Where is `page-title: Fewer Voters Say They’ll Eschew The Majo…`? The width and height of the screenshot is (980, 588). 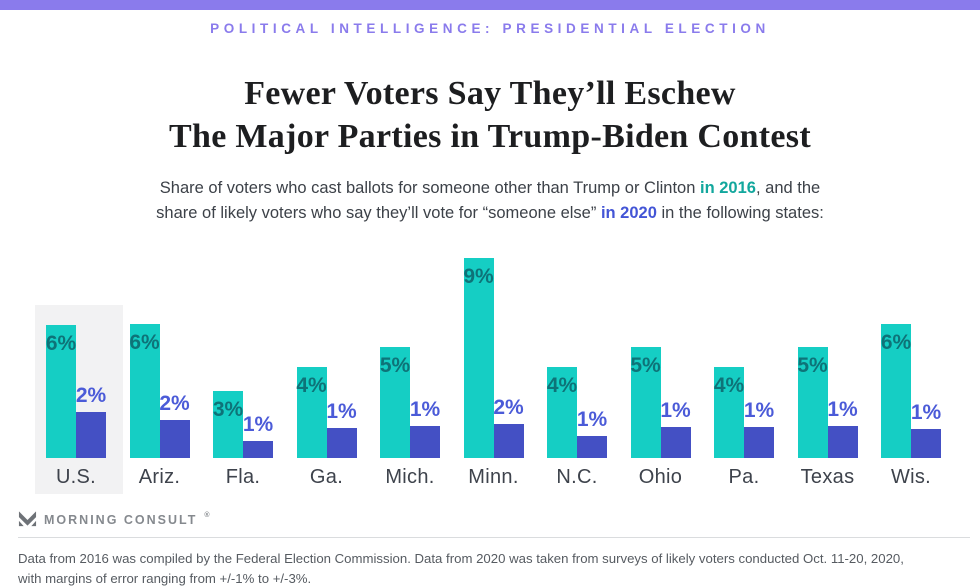 page-title: Fewer Voters Say They’ll Eschew The Majo… is located at coordinates (490, 115).